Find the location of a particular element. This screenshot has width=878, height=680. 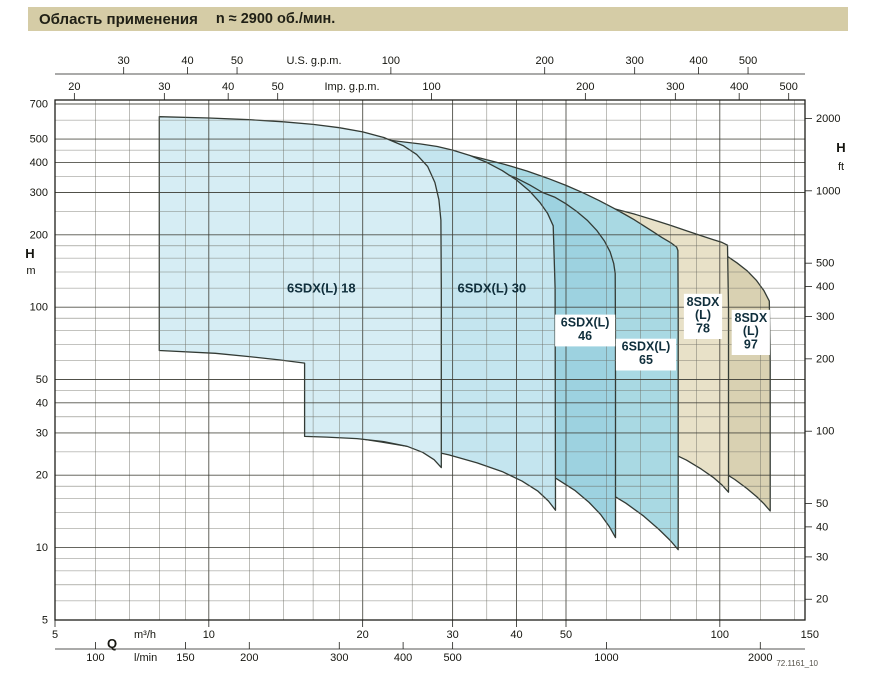

h-m-tick-label: 300 is located at coordinates (39, 193).